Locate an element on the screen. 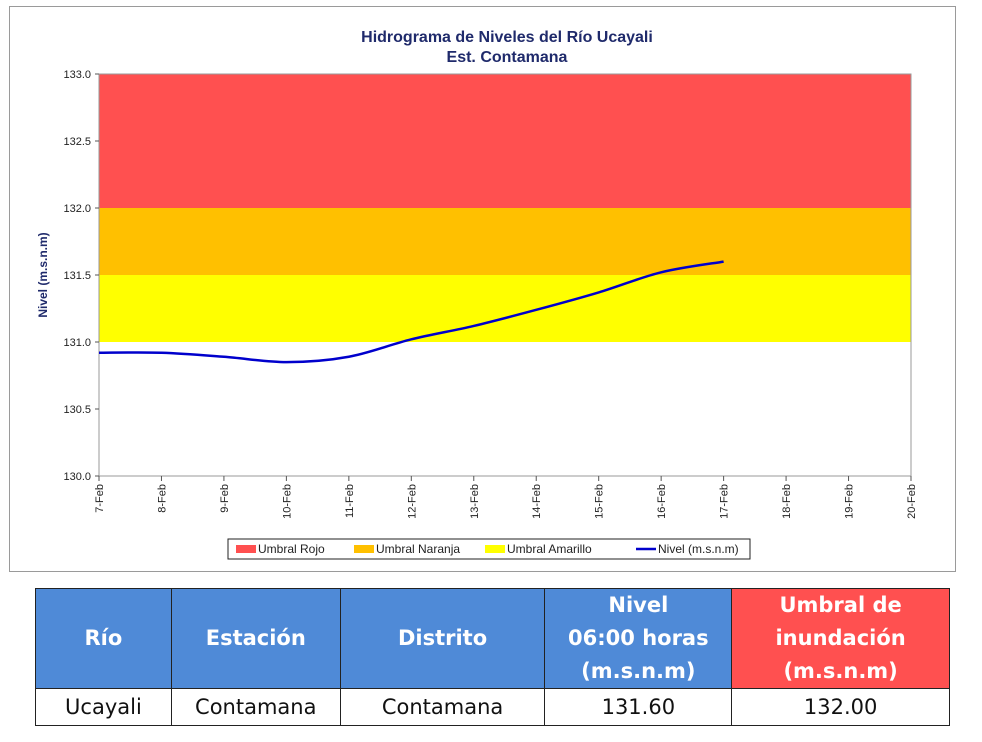 The width and height of the screenshot is (982, 742). y-tick-label: 130.0 is located at coordinates (77, 477).